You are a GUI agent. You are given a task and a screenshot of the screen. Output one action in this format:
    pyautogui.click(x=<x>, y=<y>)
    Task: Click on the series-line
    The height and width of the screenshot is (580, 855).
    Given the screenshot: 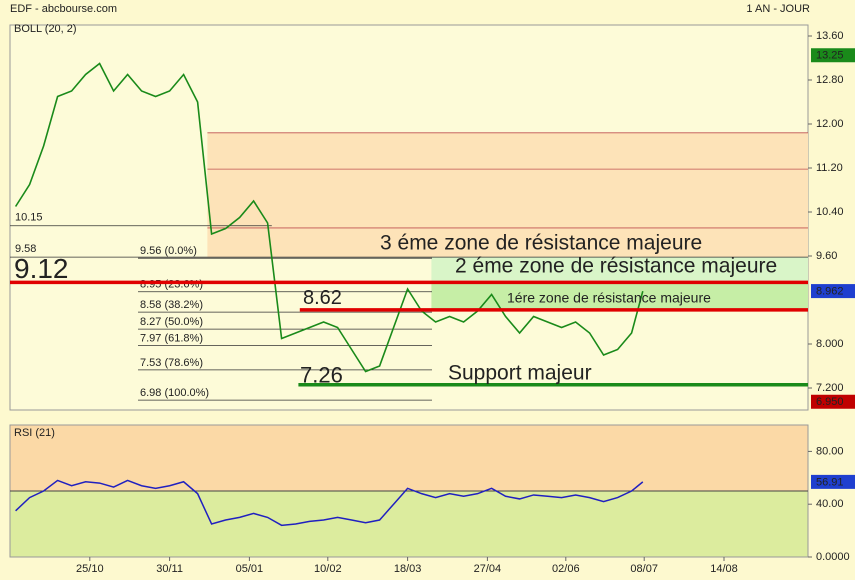 What is the action you would take?
    pyautogui.click(x=329, y=503)
    